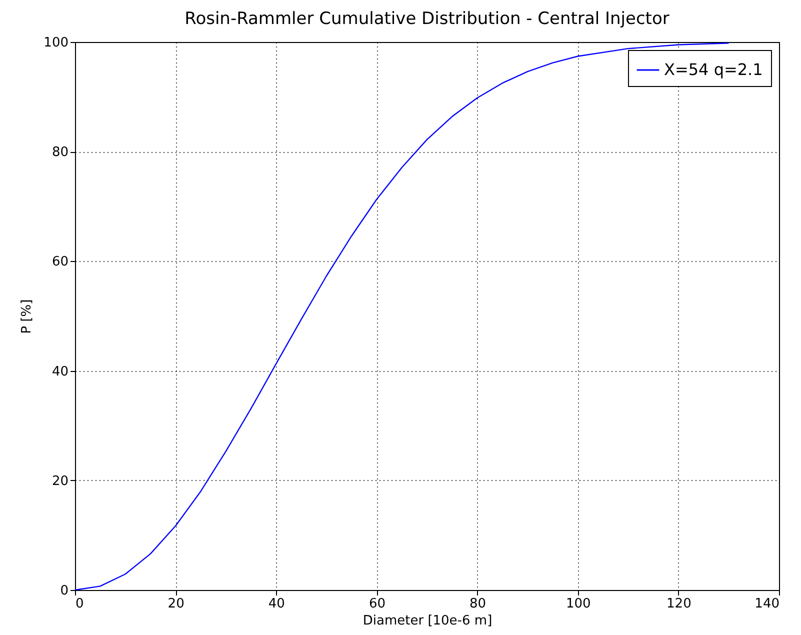 Image resolution: width=801 pixels, height=635 pixels. I want to click on x-tick-label: 20, so click(176, 604).